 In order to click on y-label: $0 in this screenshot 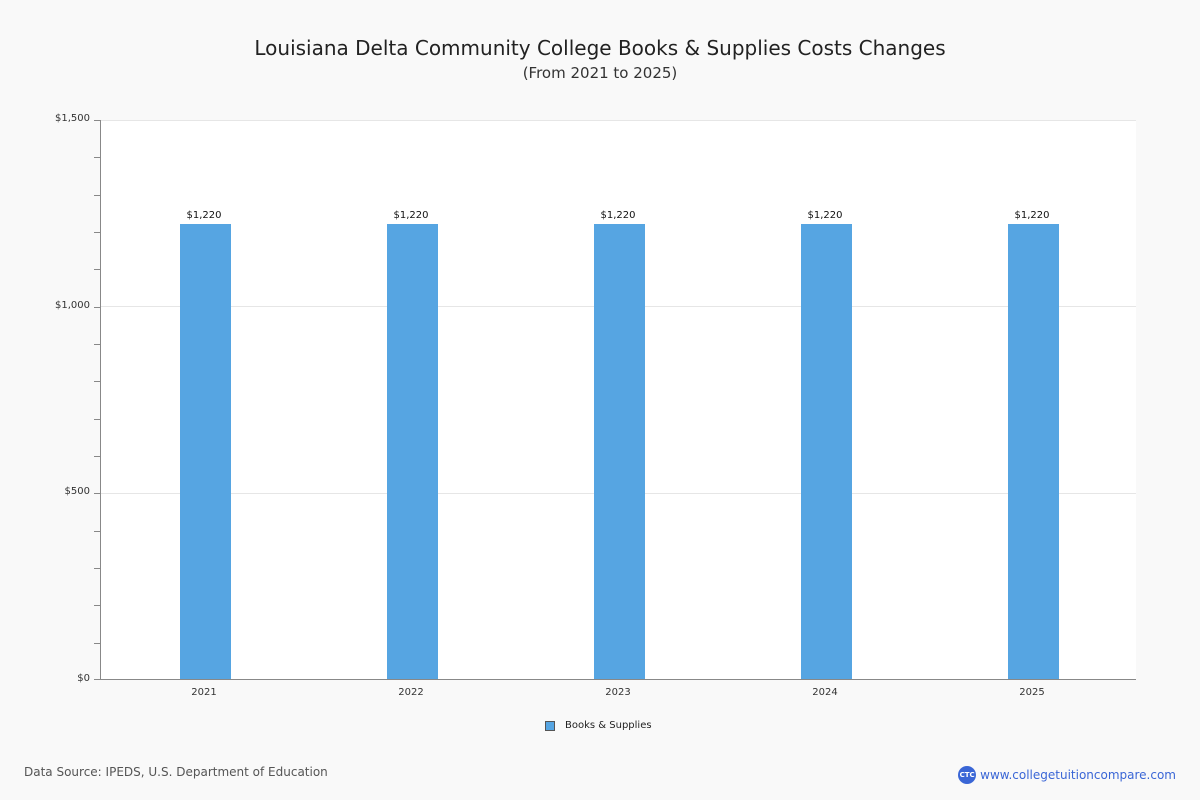, I will do `click(83, 678)`.